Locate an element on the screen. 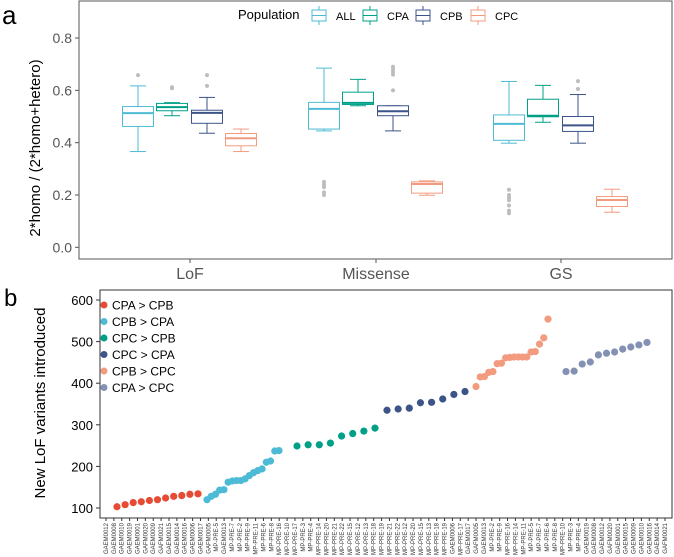  x-tick-label: MP-PRE-22 is located at coordinates (343, 538).